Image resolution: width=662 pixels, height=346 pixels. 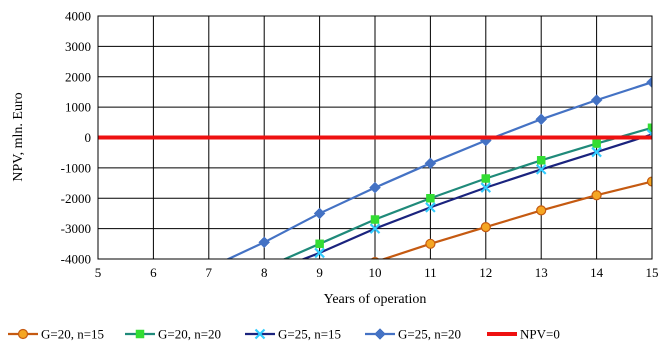 What do you see at coordinates (76, 228) in the screenshot?
I see `y-tick-label: -3000` at bounding box center [76, 228].